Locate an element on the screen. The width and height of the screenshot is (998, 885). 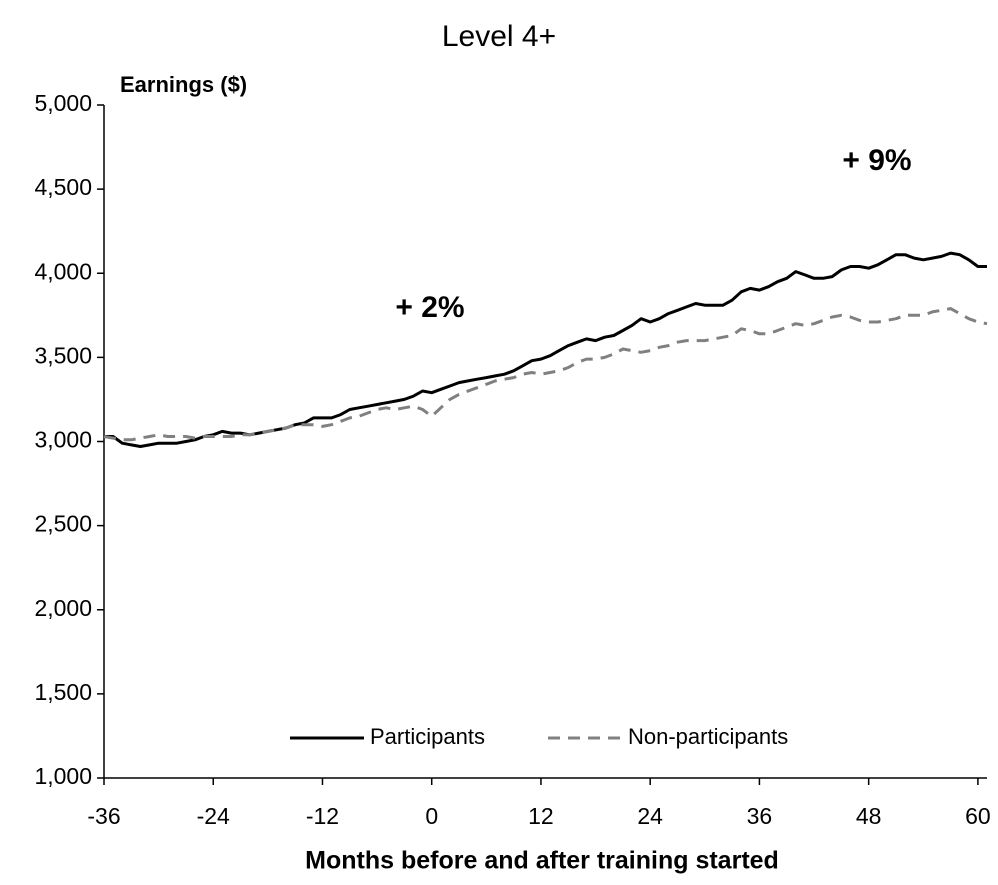
chart-title: Level 4+ is located at coordinates (499, 36).